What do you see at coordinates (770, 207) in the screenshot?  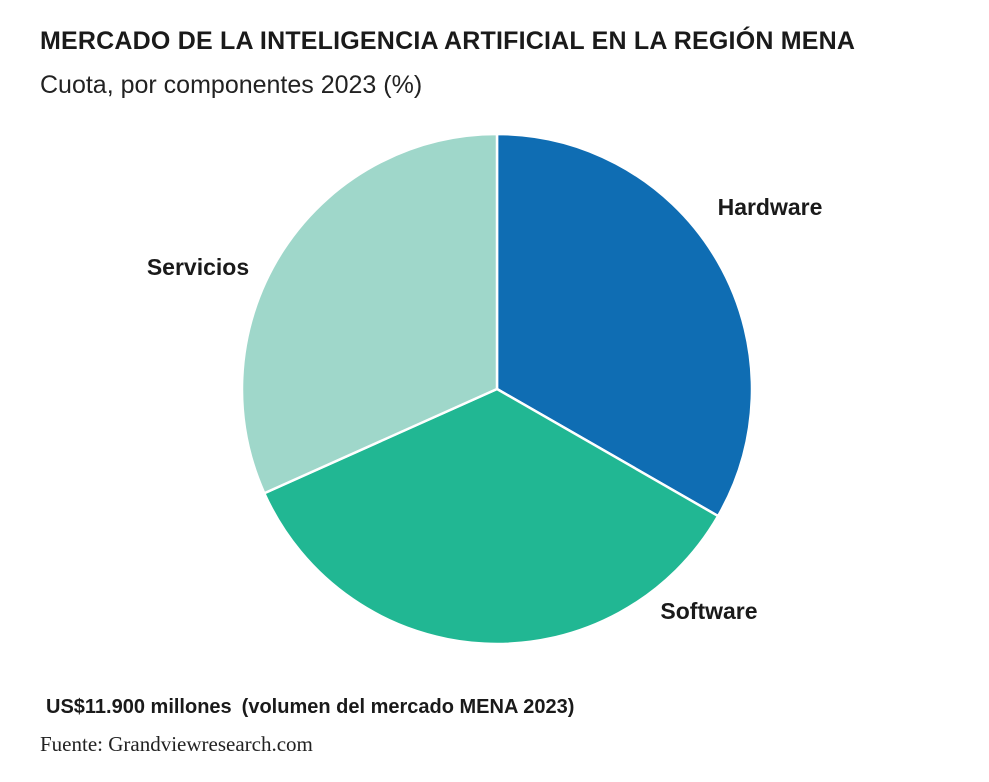 I see `slice-label-hardware: Hardware` at bounding box center [770, 207].